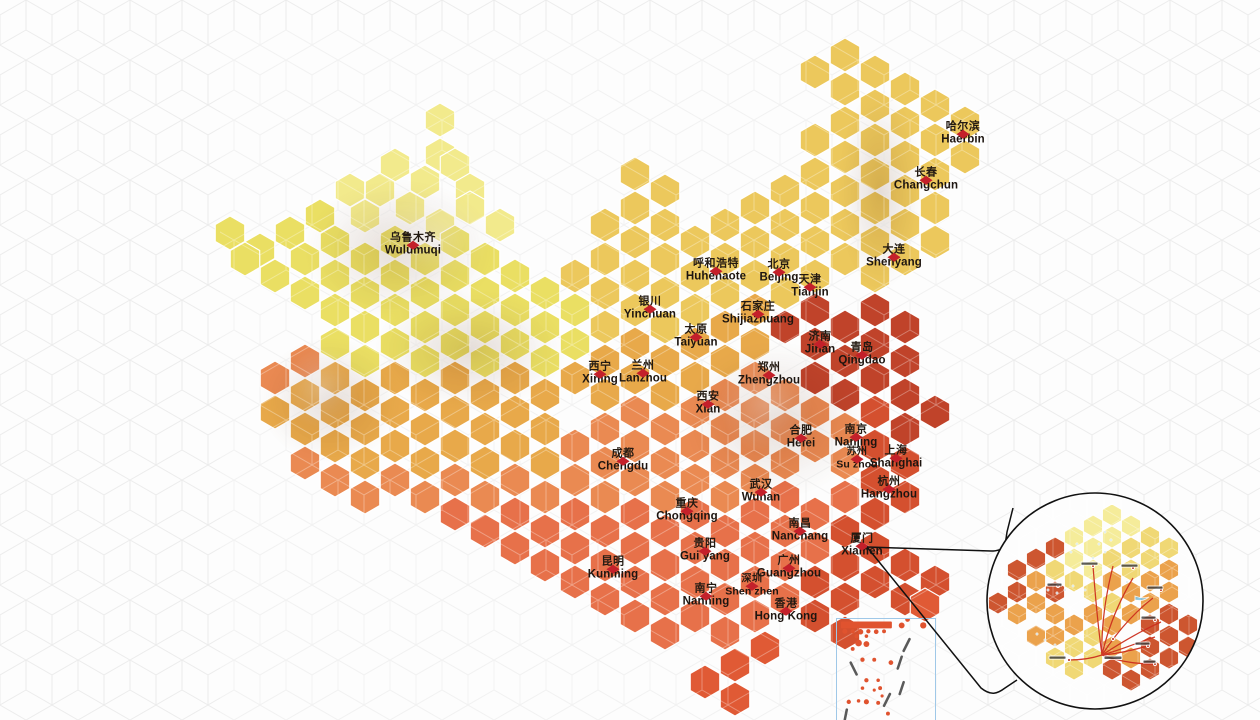 The width and height of the screenshot is (1260, 720). I want to click on city-label-gui-yang: 贵阳 Gui yang, so click(705, 551).